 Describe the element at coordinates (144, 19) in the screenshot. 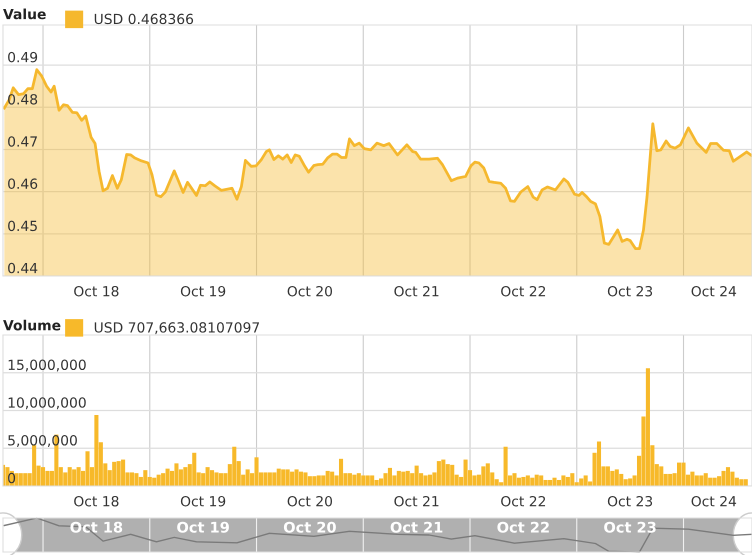

I see `legend-label: USD 0.468366` at that location.